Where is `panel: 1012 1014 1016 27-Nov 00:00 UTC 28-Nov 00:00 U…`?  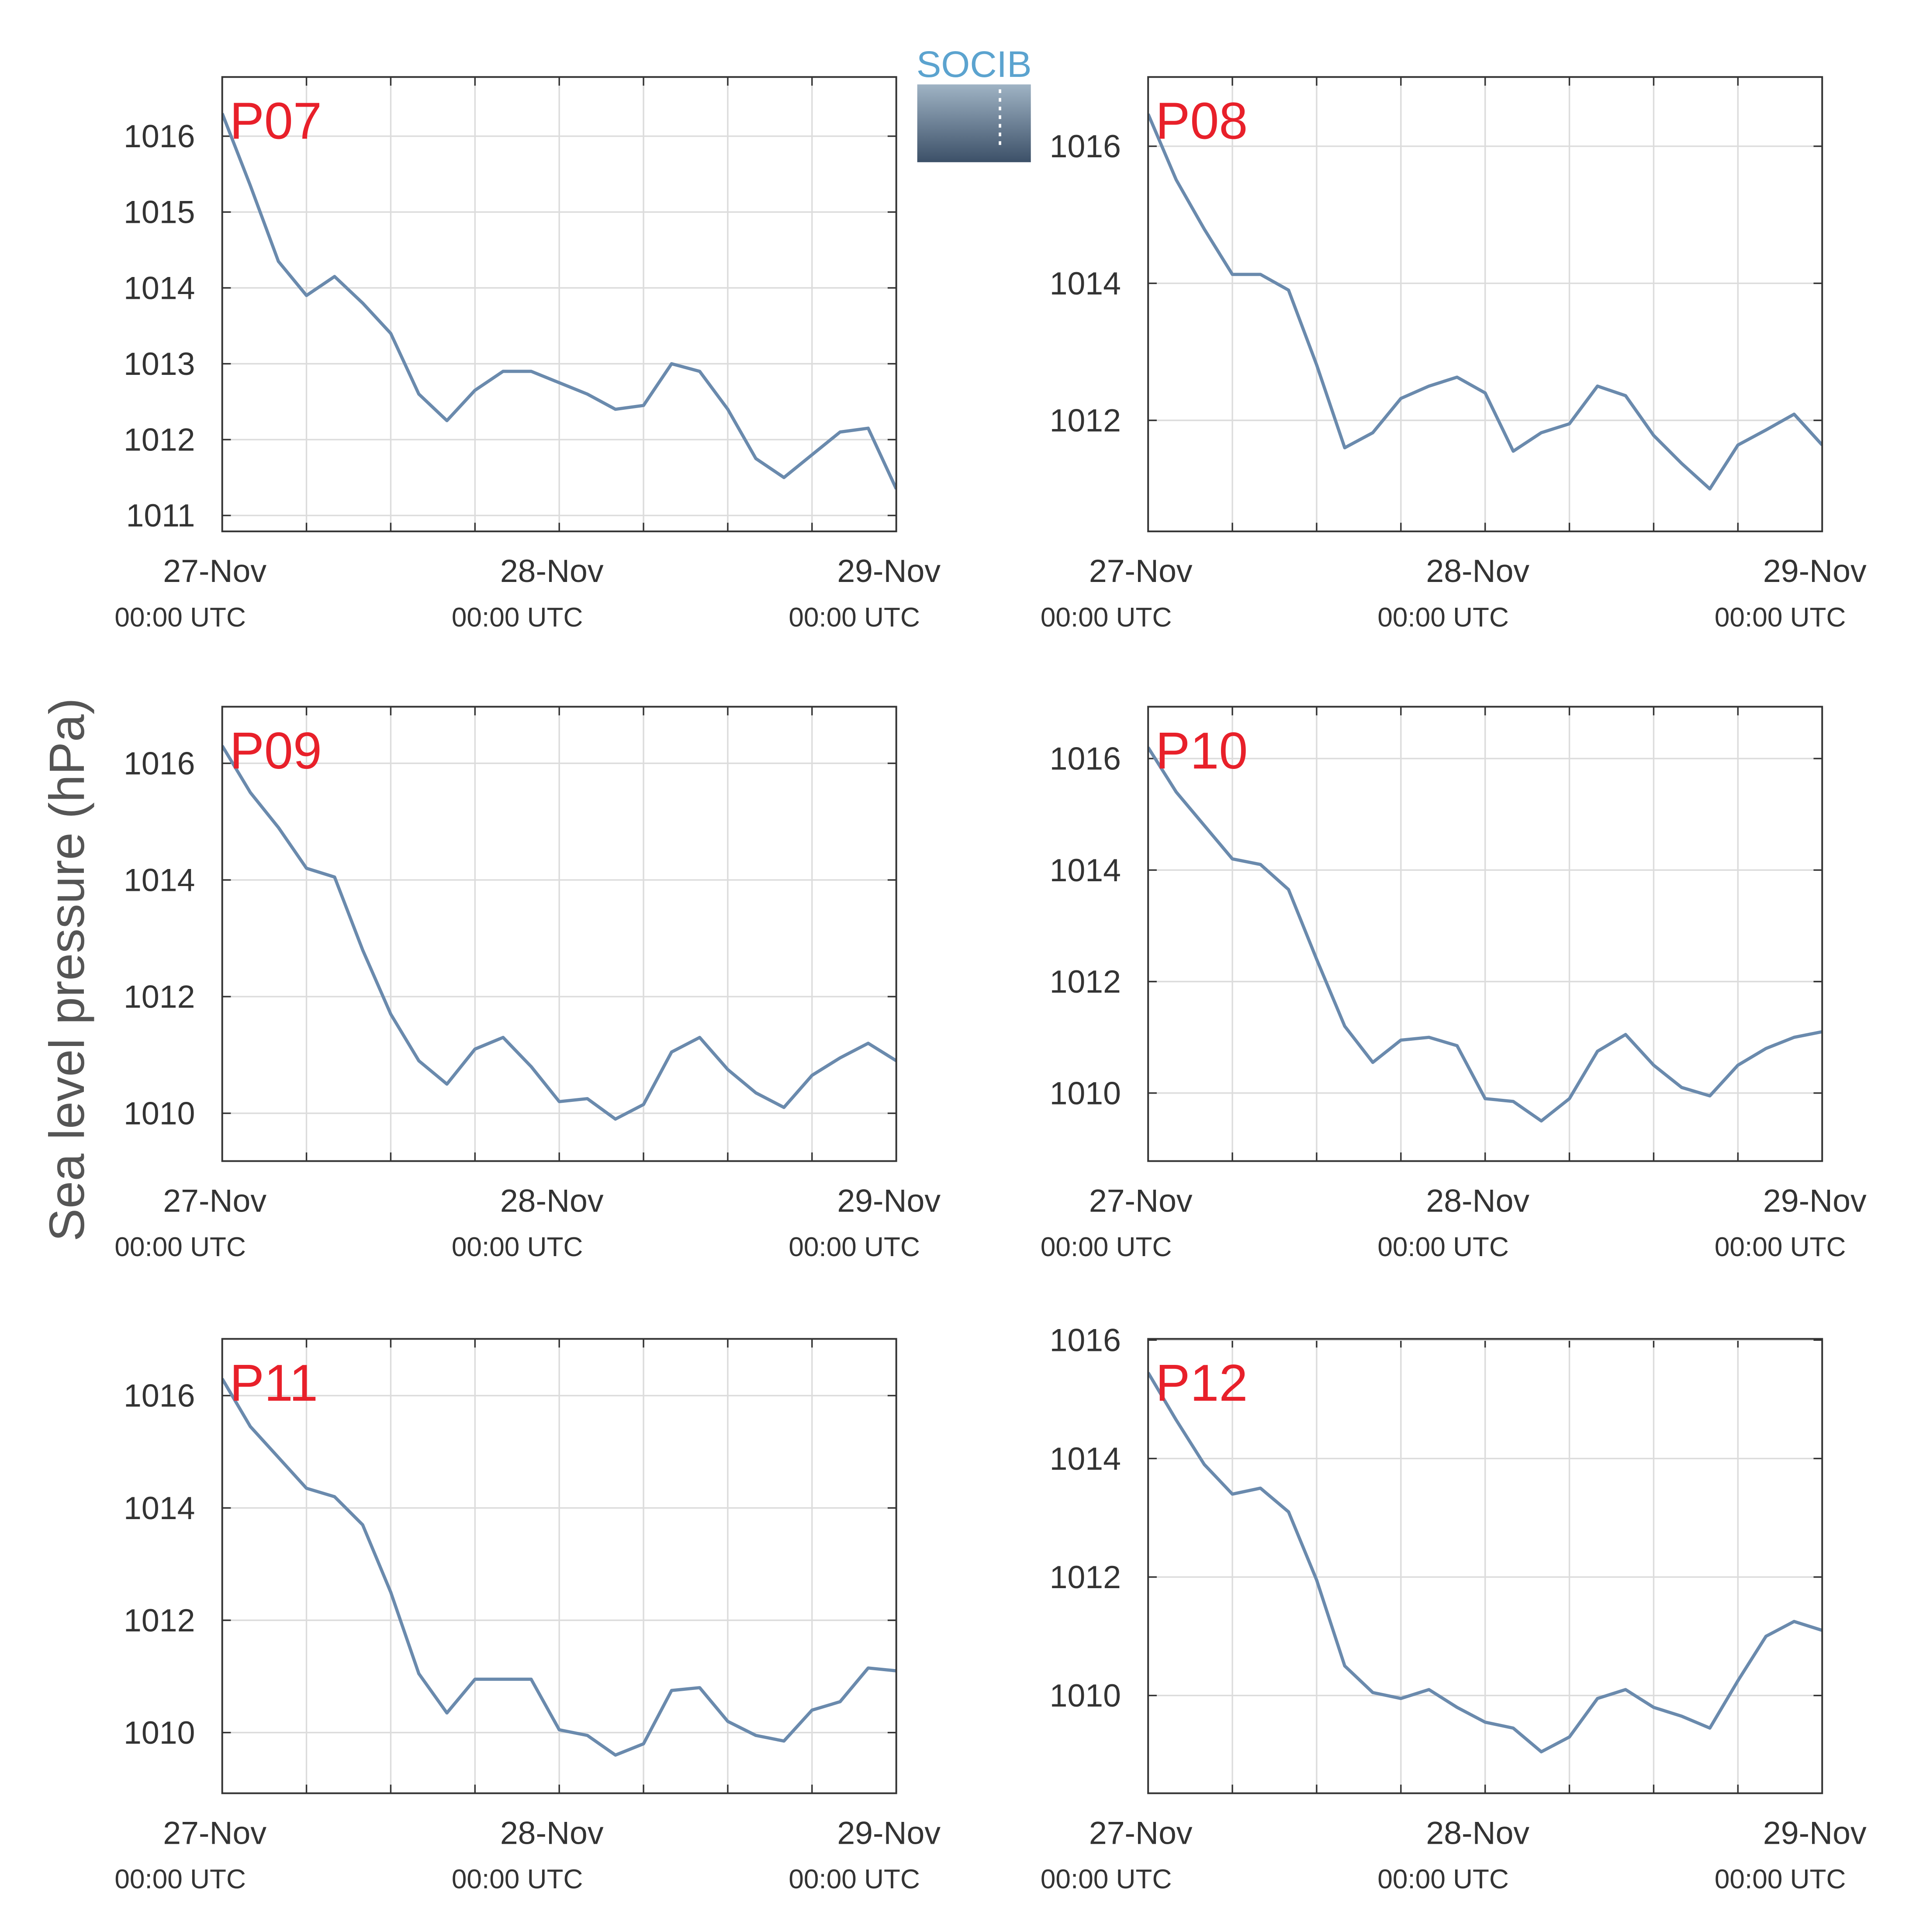 panel: 1012 1014 1016 27-Nov 00:00 UTC 28-Nov 00:00 U… is located at coordinates (1454, 354).